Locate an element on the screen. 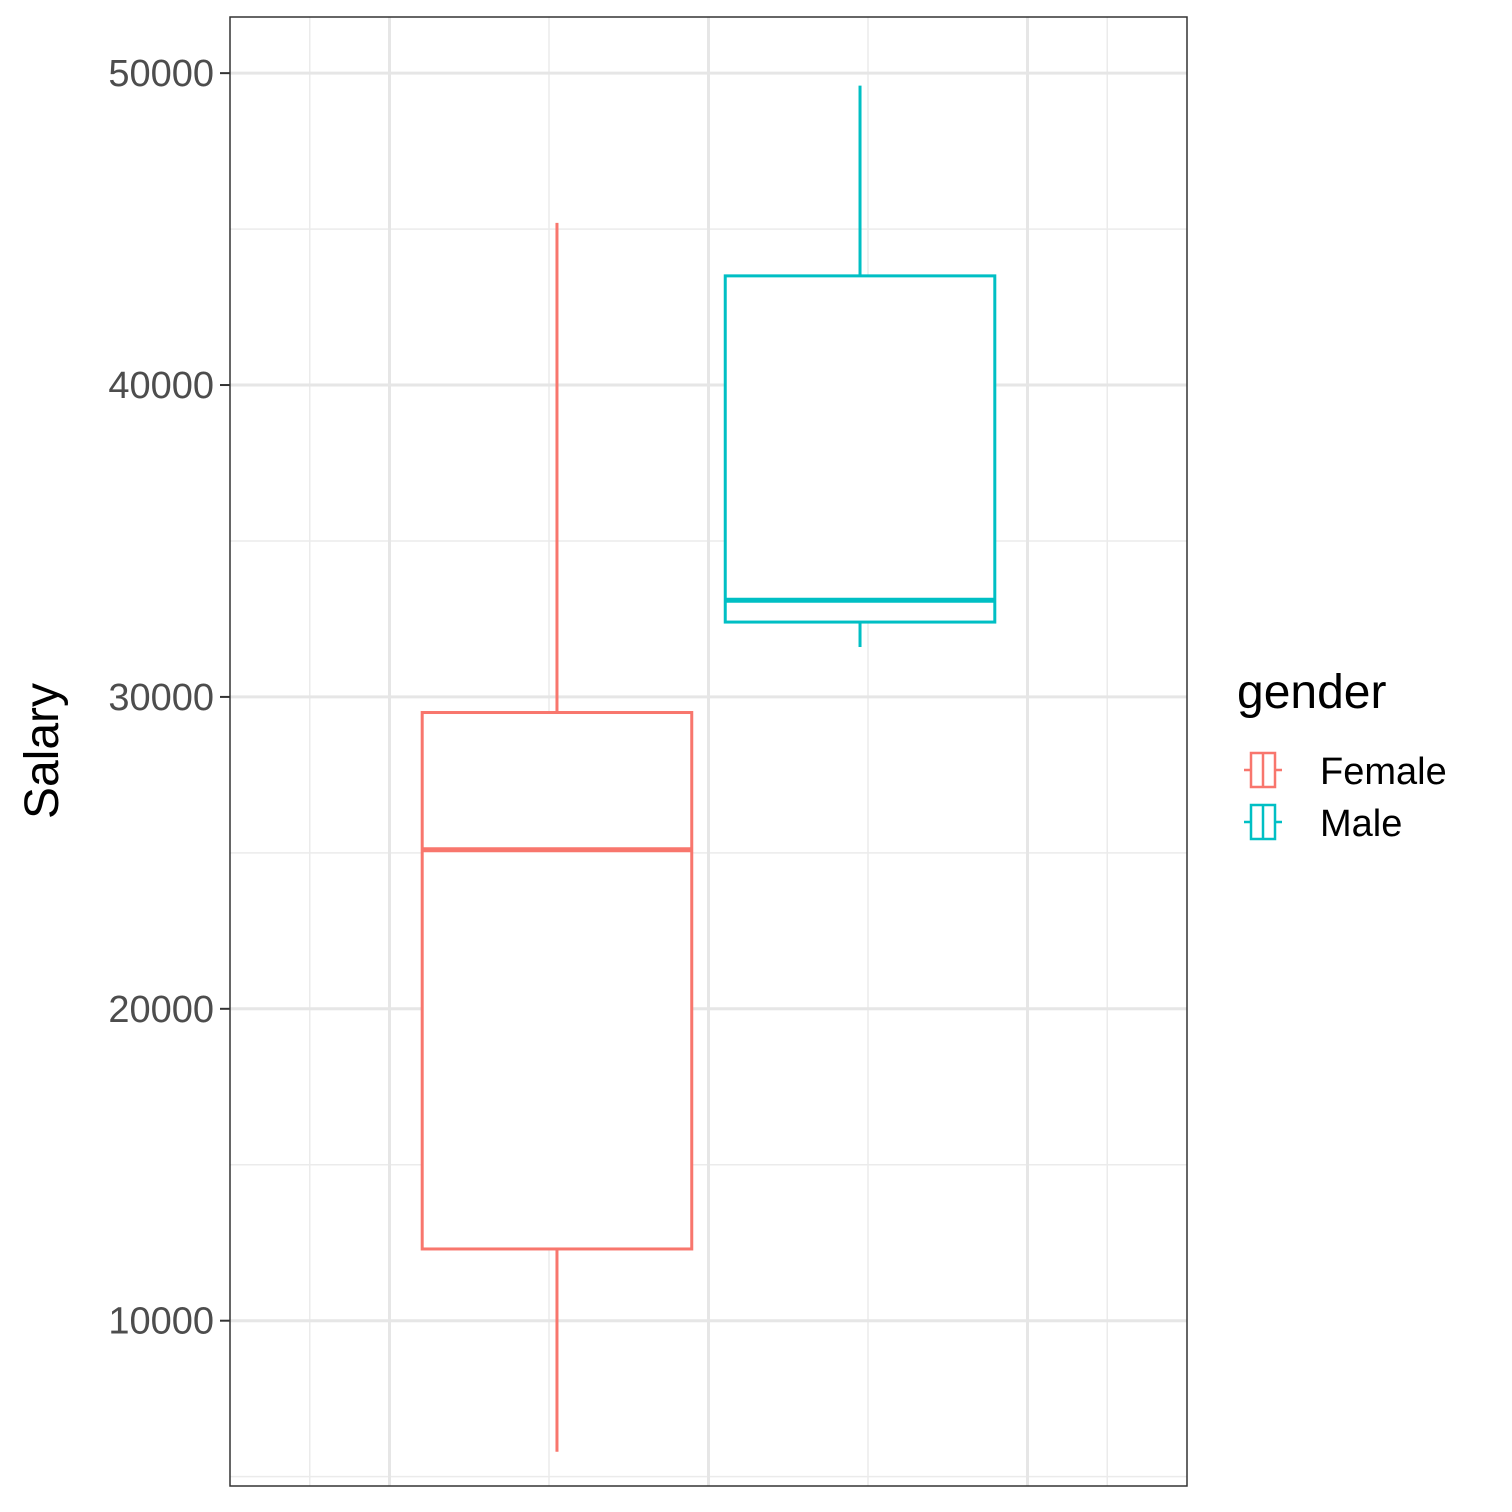 This screenshot has height=1512, width=1512. box-male is located at coordinates (860, 366).